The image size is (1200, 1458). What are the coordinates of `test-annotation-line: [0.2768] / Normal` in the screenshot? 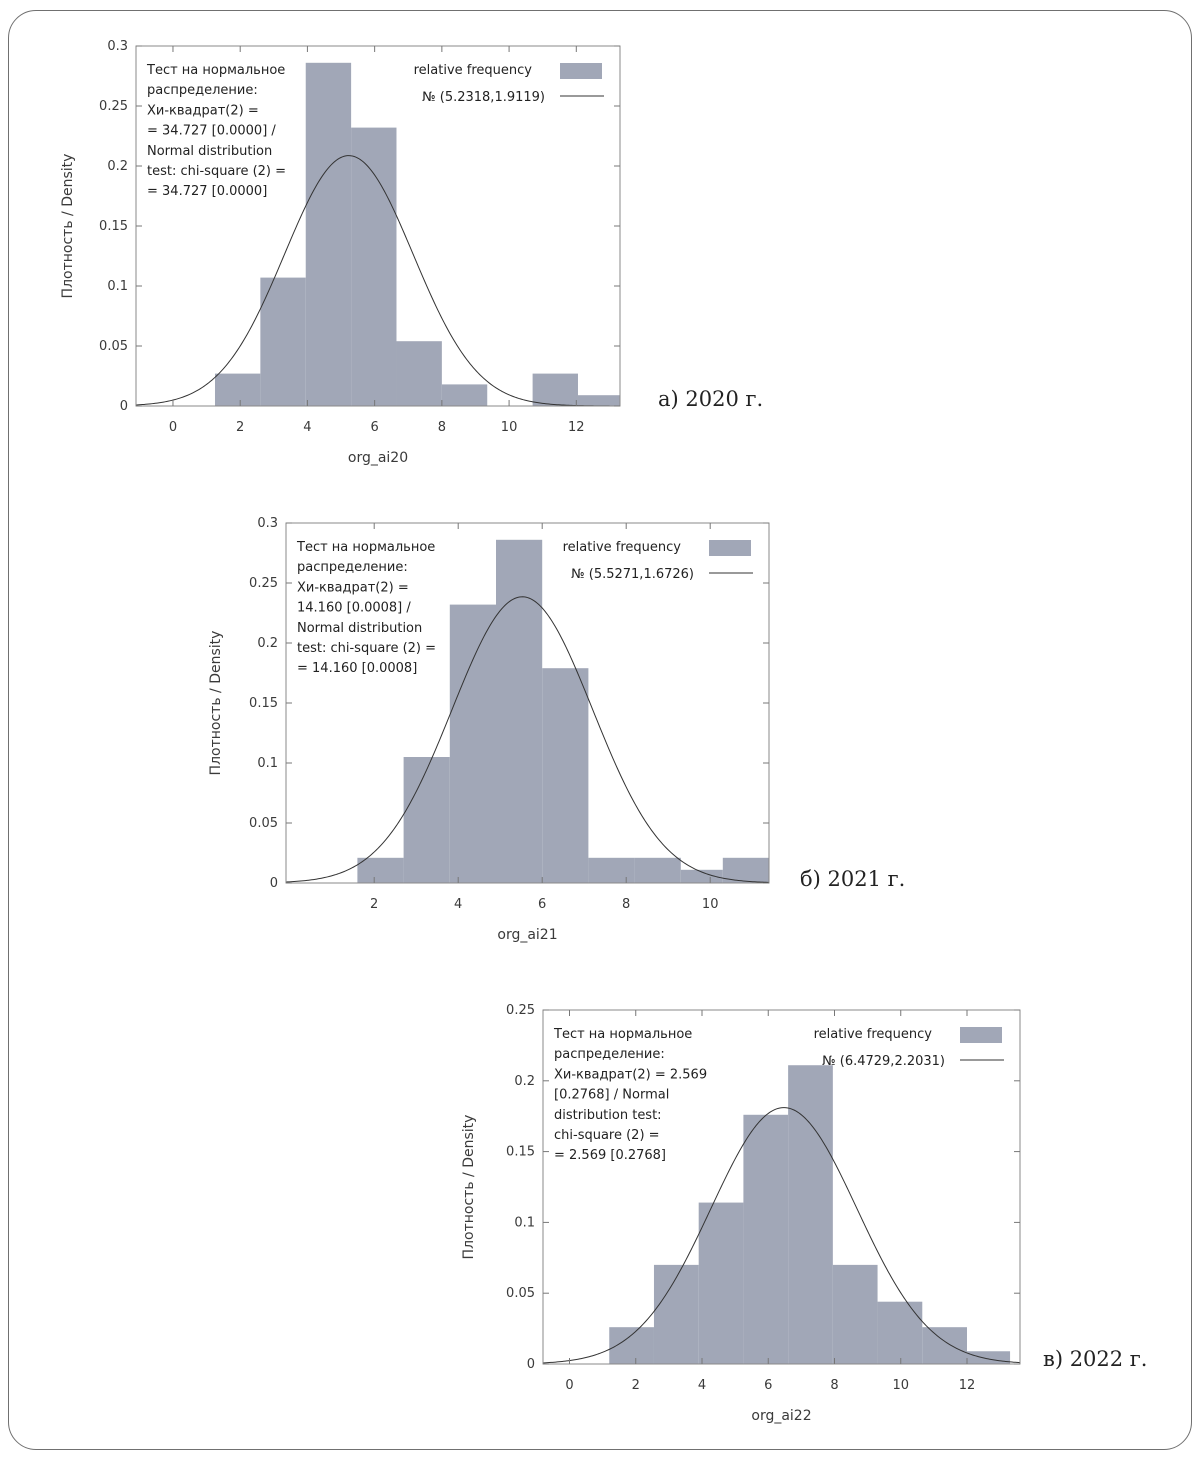 It's located at (611, 1095).